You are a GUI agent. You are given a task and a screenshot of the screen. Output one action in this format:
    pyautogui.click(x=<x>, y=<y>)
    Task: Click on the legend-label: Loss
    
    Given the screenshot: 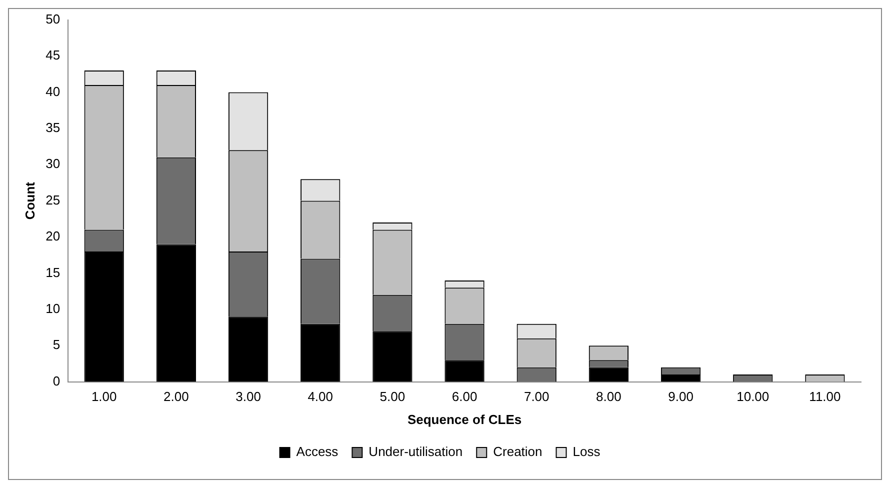 What is the action you would take?
    pyautogui.click(x=586, y=452)
    